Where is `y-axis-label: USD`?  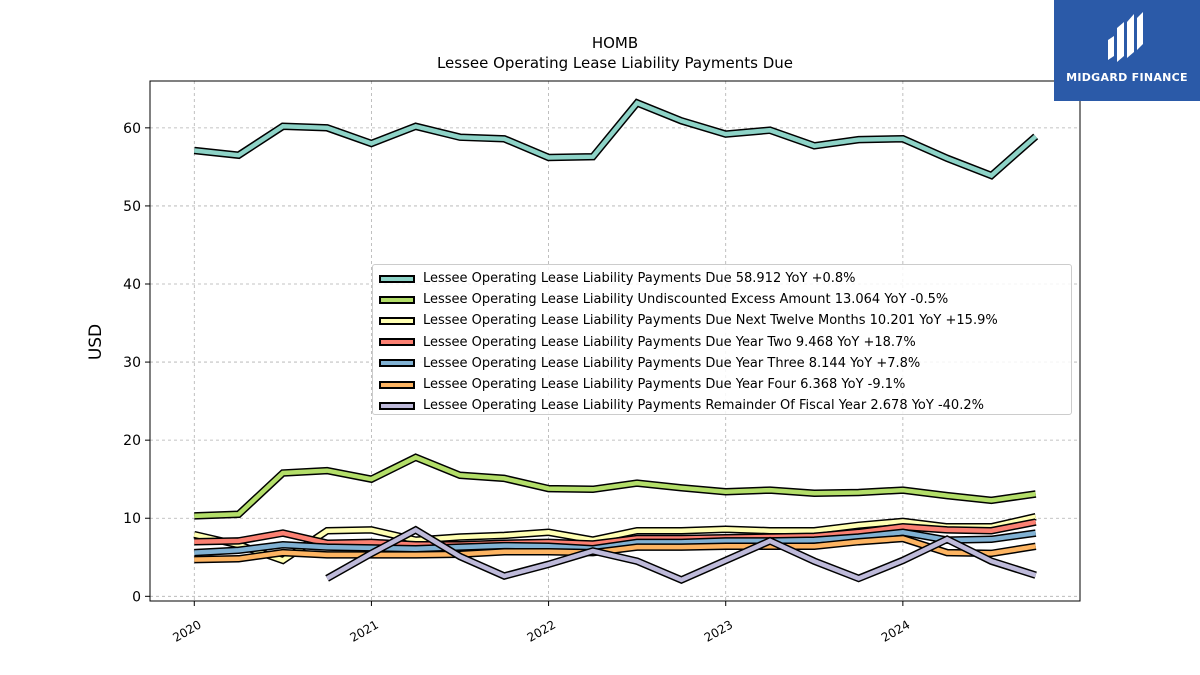
y-axis-label: USD is located at coordinates (96, 342).